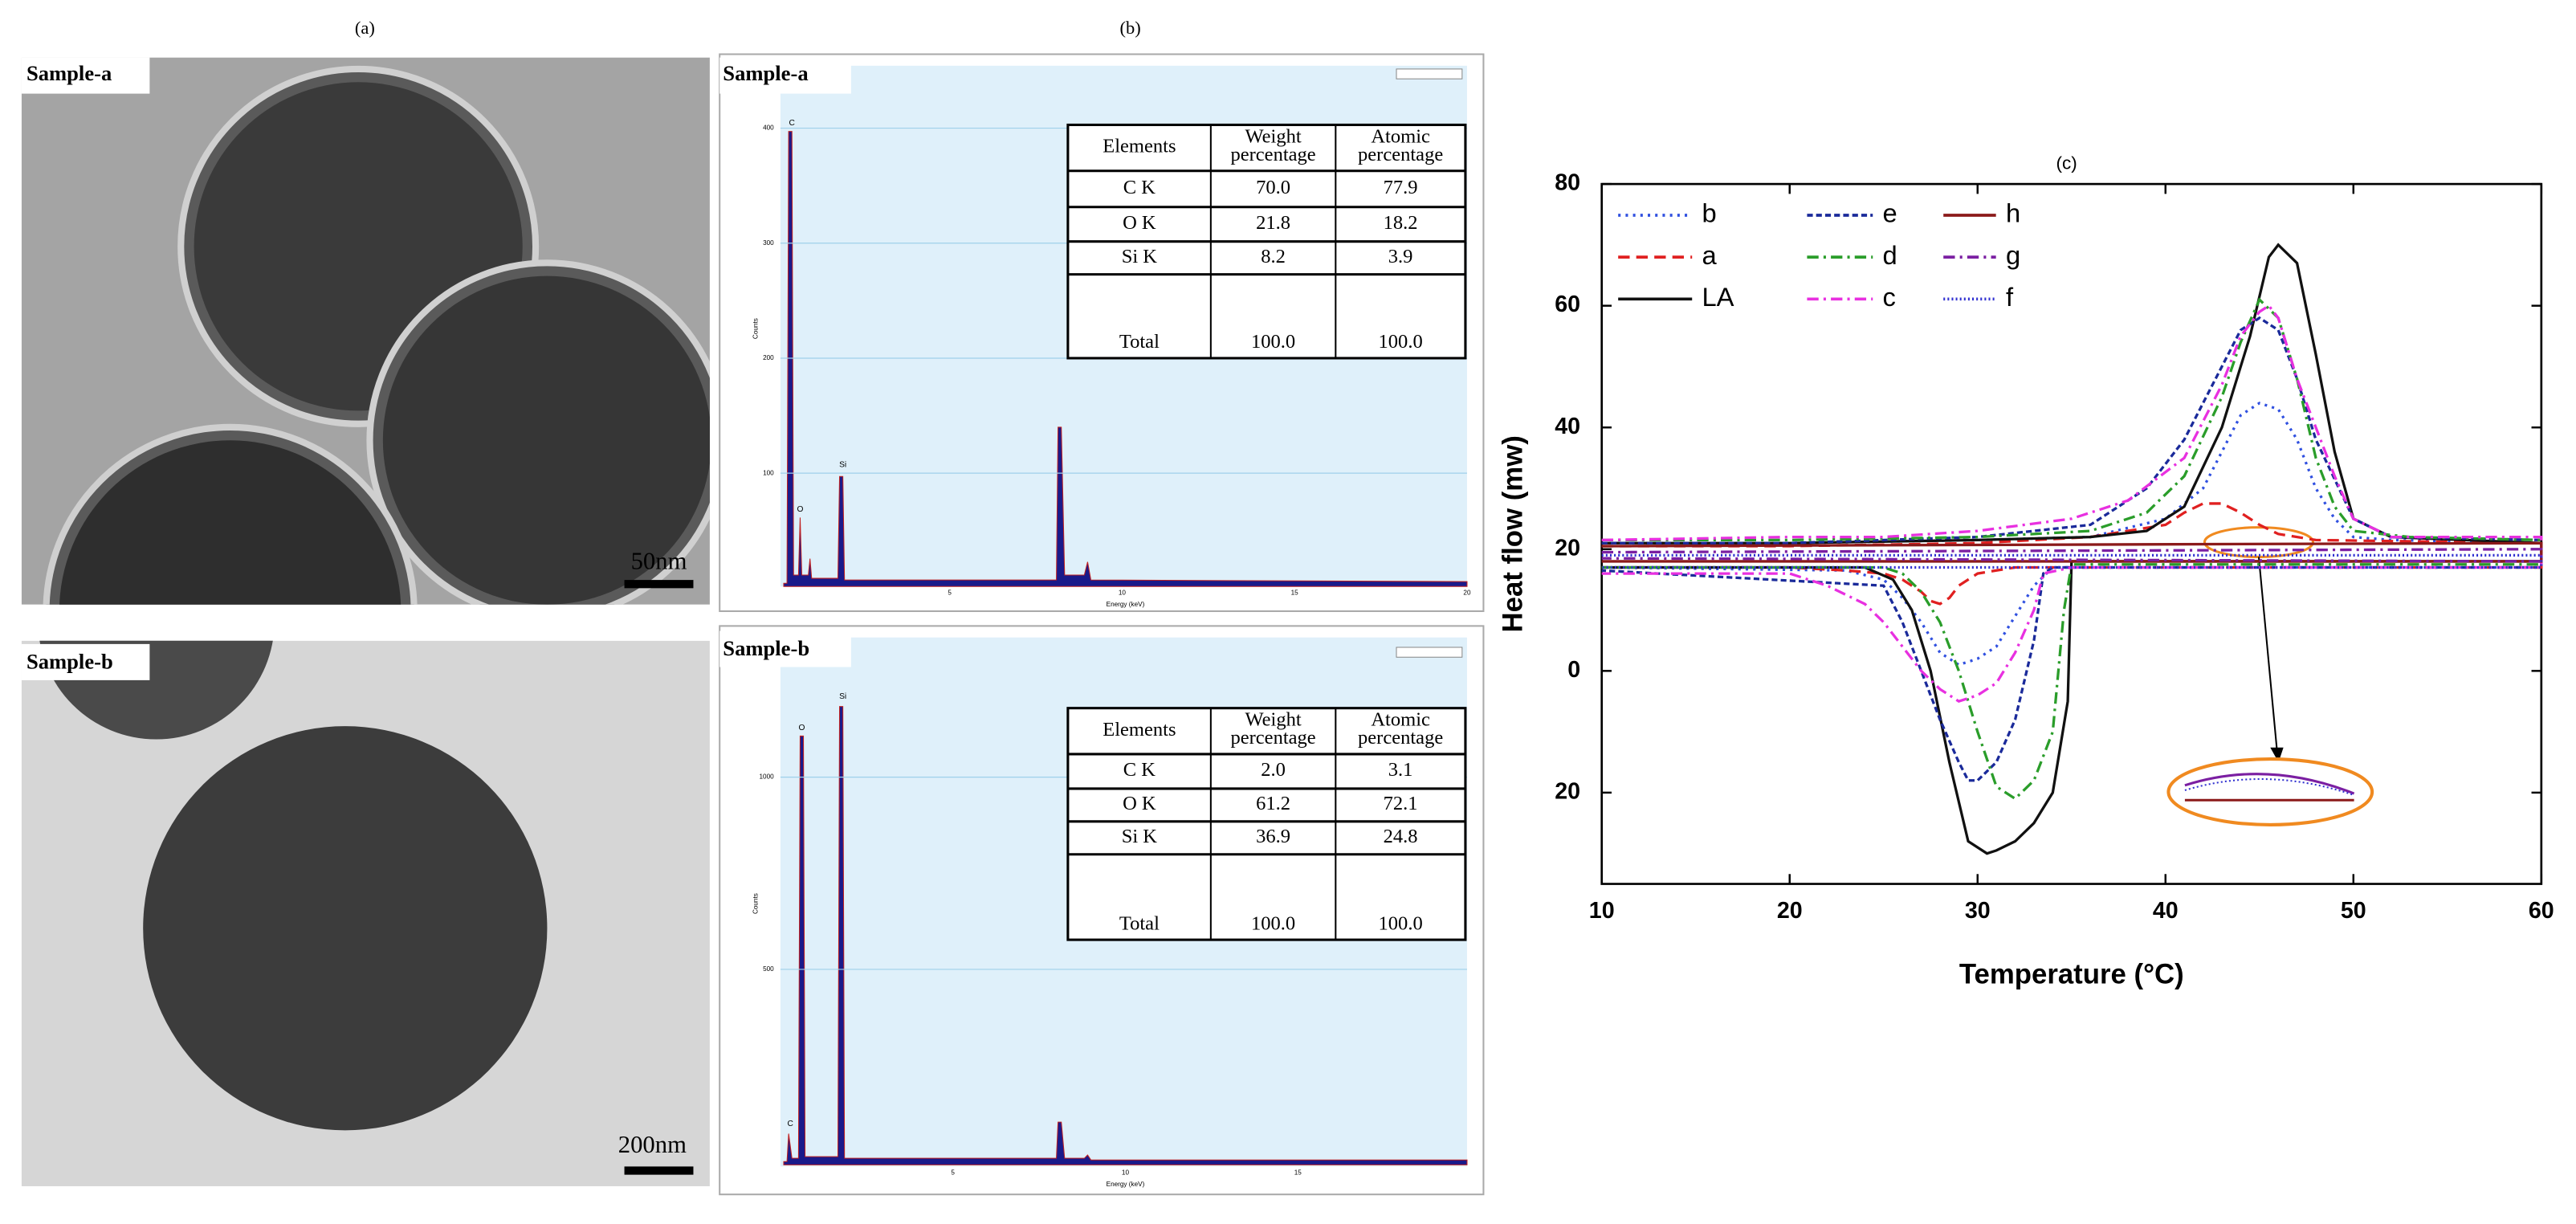 The height and width of the screenshot is (1224, 2576). I want to click on legend-label: a, so click(1710, 255).